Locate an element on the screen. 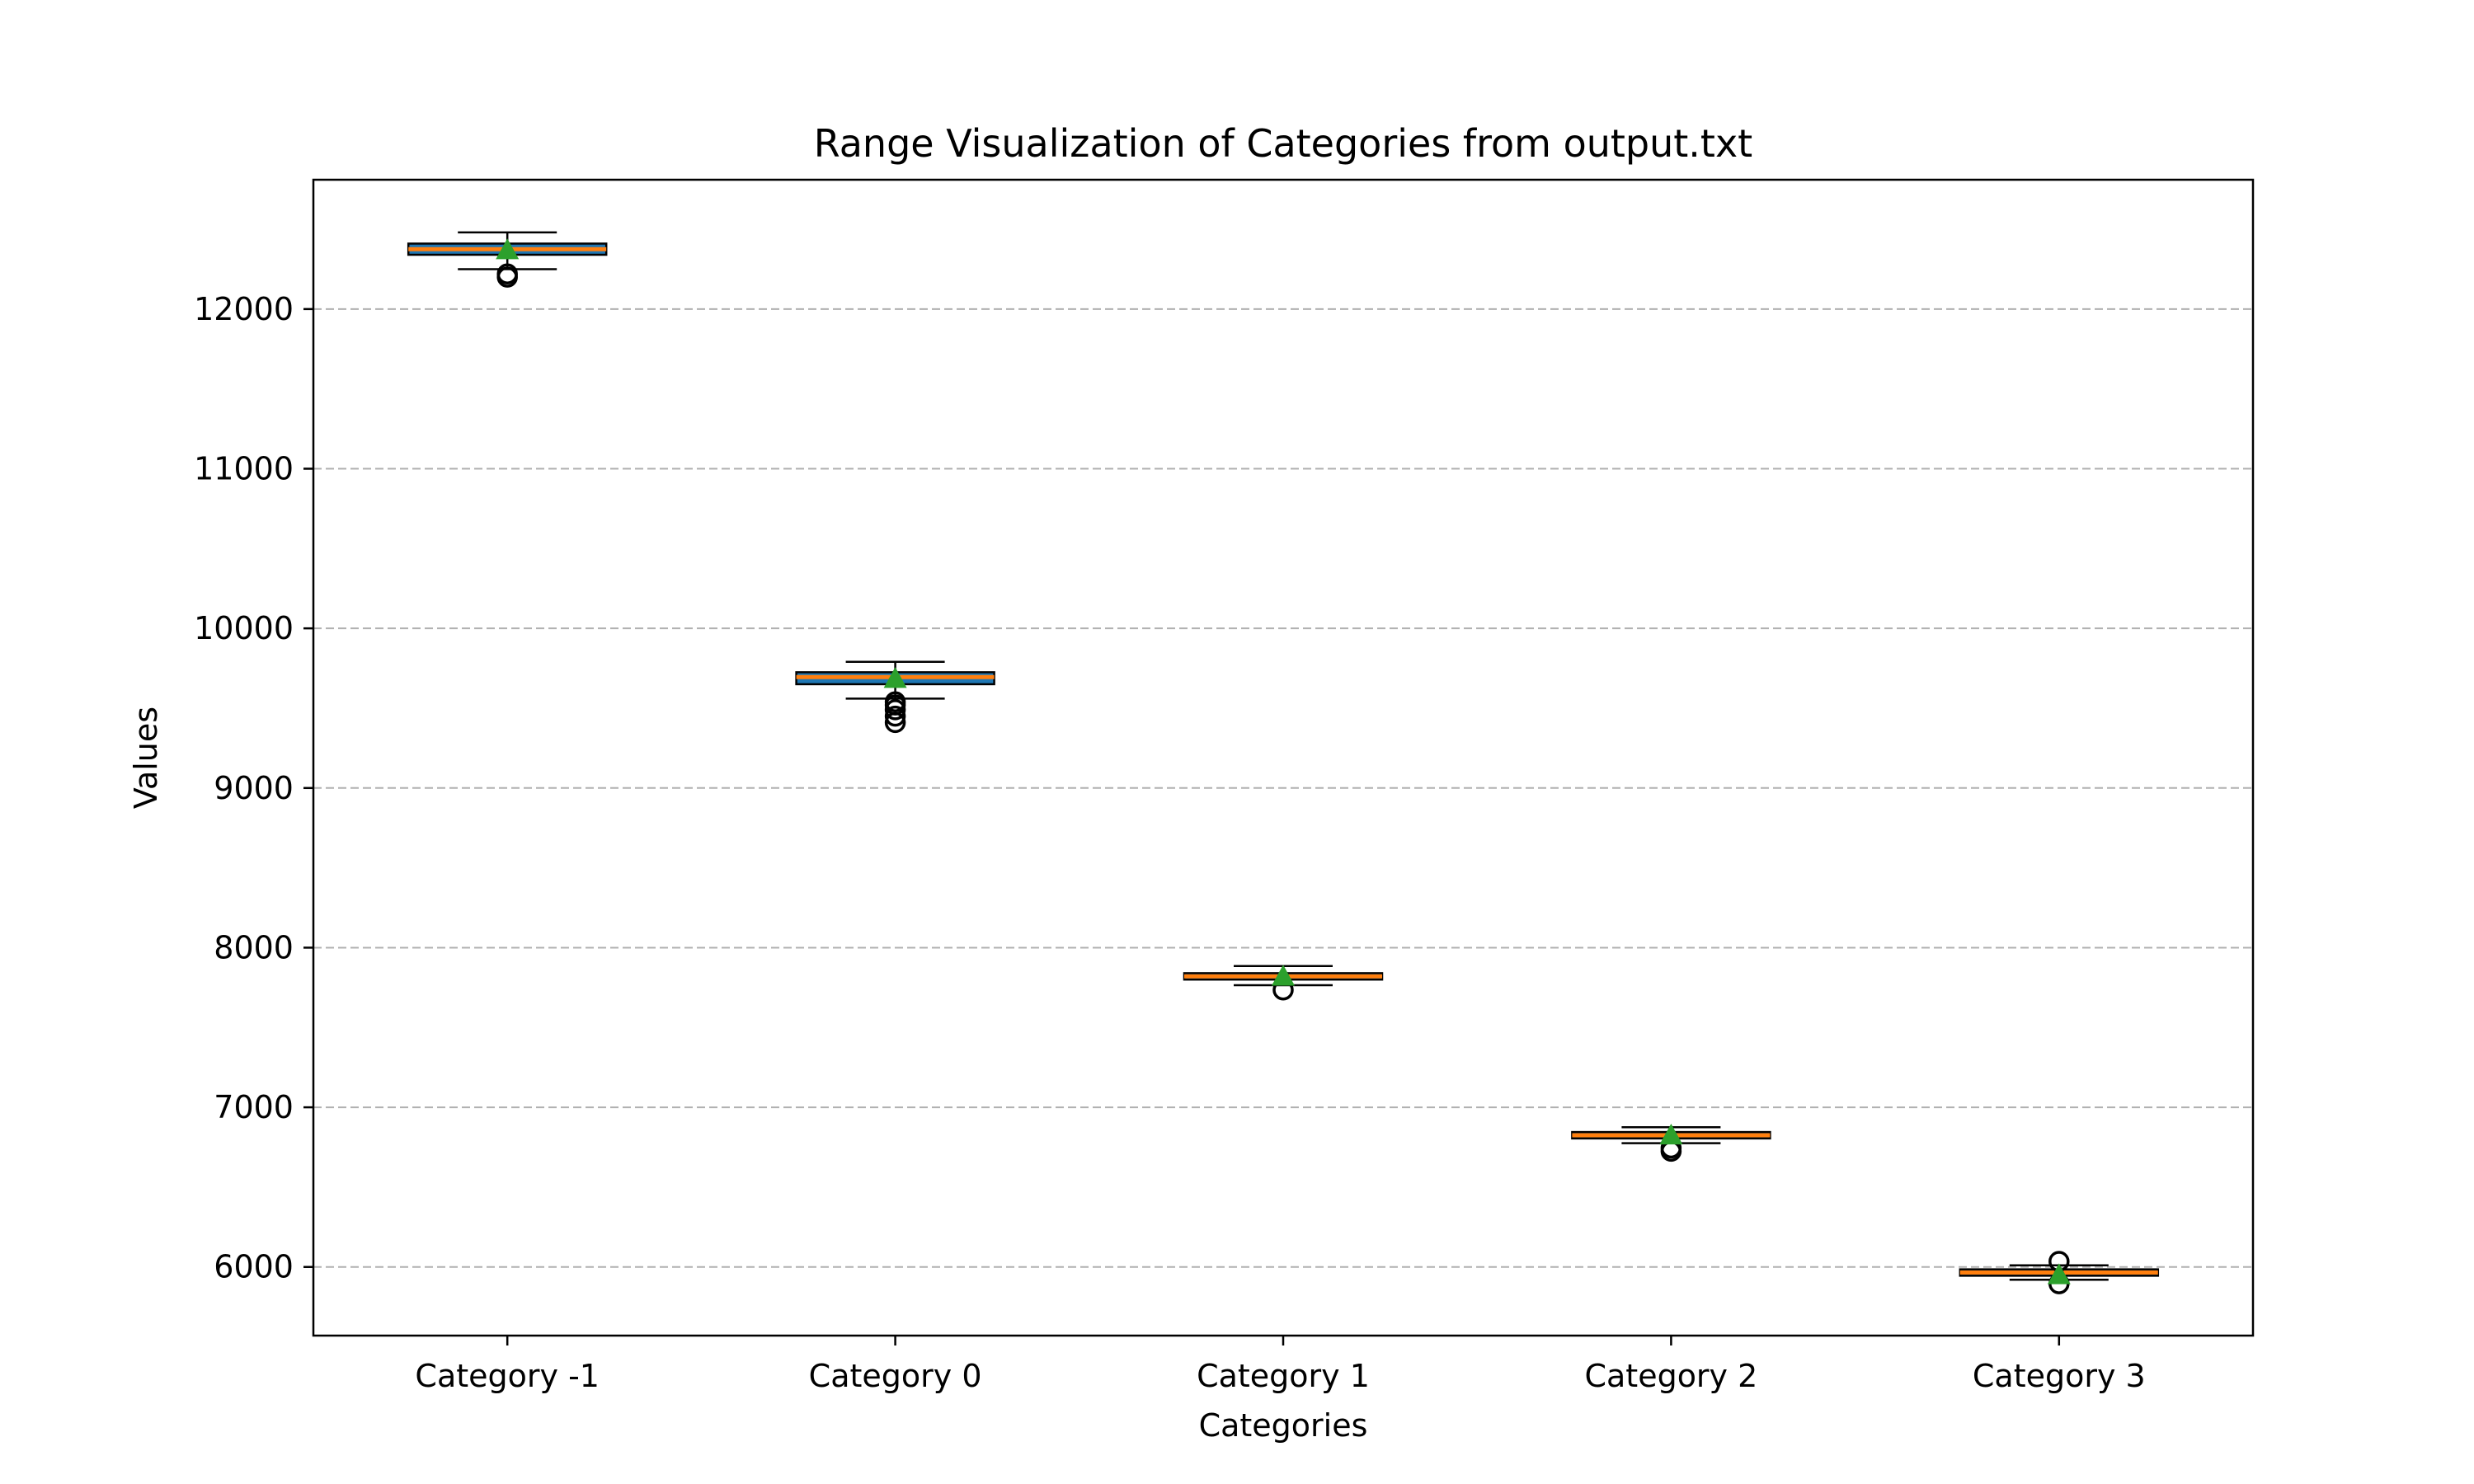 Image resolution: width=2474 pixels, height=1484 pixels. y-tick-label: 6000 is located at coordinates (254, 1267).